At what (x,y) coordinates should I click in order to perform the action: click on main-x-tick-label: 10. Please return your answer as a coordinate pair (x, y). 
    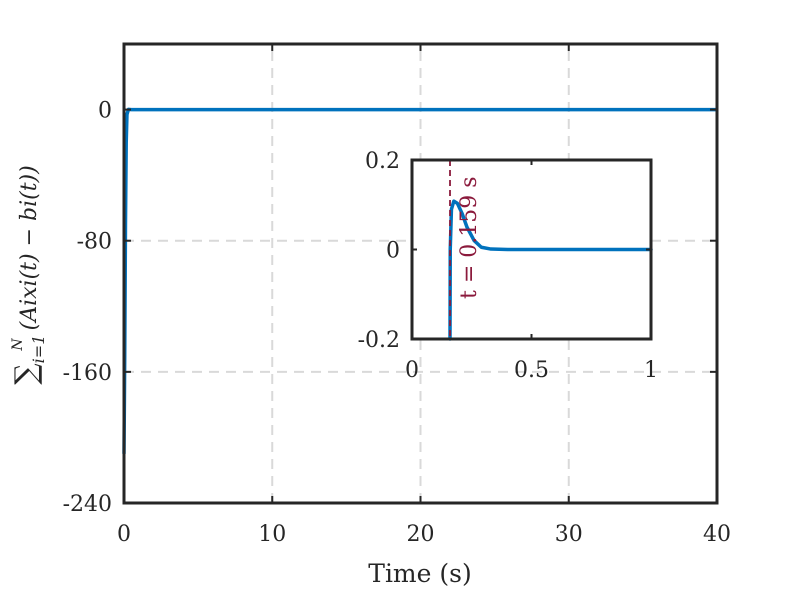
    Looking at the image, I should click on (272, 534).